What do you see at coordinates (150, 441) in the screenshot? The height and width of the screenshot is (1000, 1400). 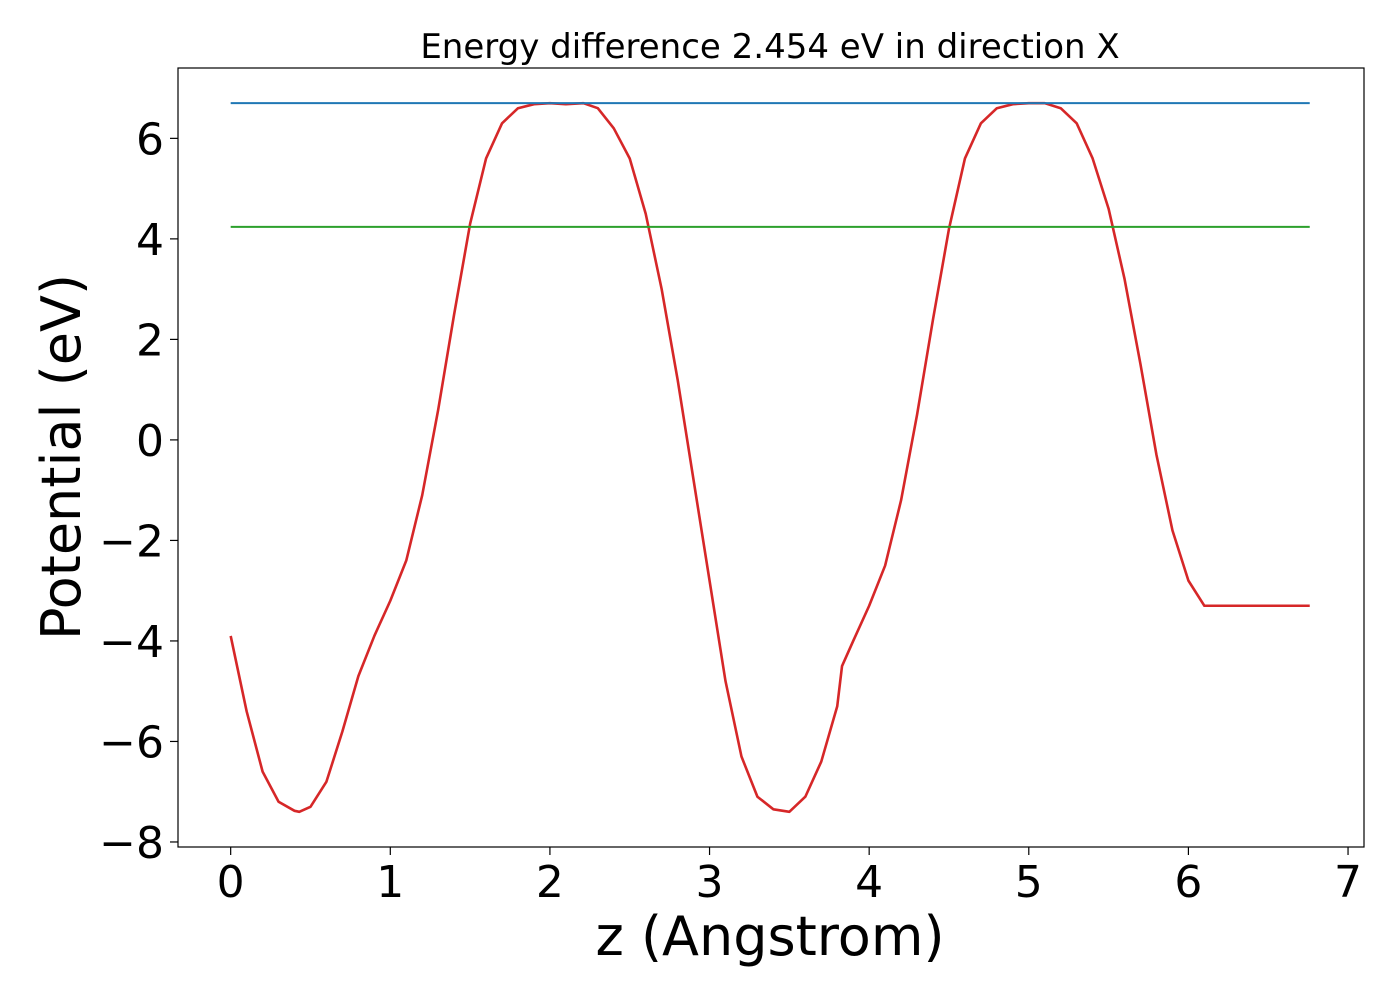 I see `y-tick-label: 0` at bounding box center [150, 441].